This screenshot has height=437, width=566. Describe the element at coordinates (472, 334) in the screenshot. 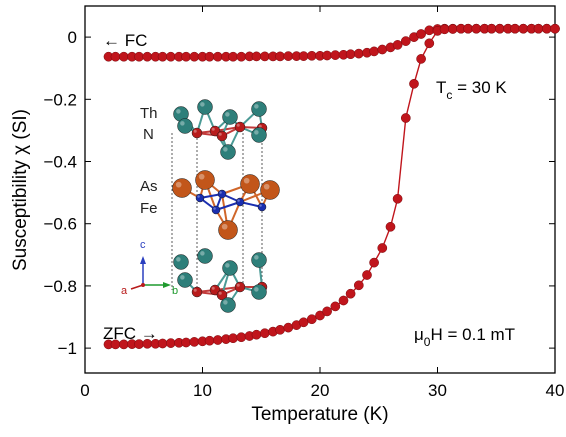

I see `field-annotation-value: H = 0.1 mT` at that location.